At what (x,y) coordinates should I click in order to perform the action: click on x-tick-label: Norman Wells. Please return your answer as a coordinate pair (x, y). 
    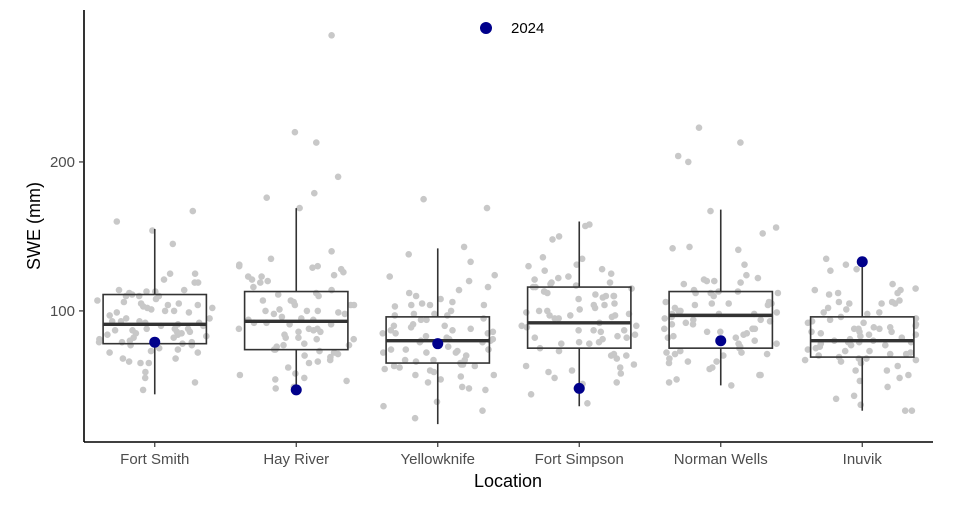
    Looking at the image, I should click on (721, 459).